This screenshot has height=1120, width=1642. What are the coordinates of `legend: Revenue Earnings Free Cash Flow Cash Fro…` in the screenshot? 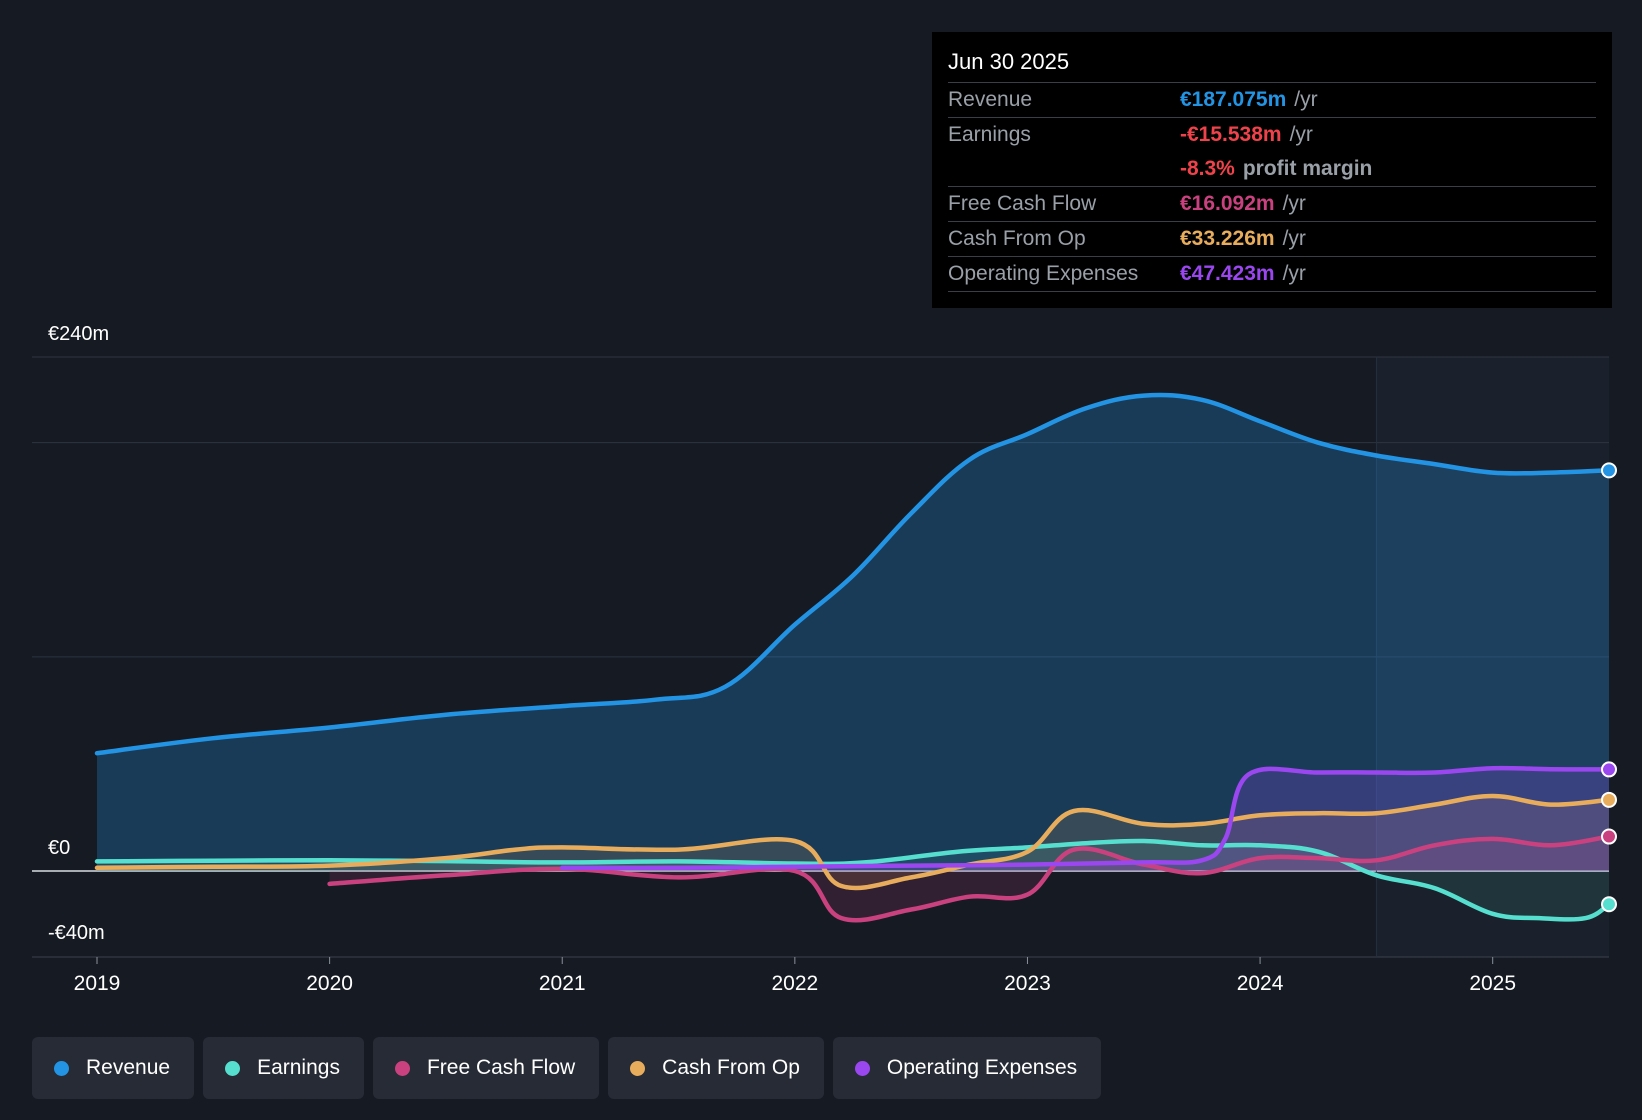 It's located at (571, 1068).